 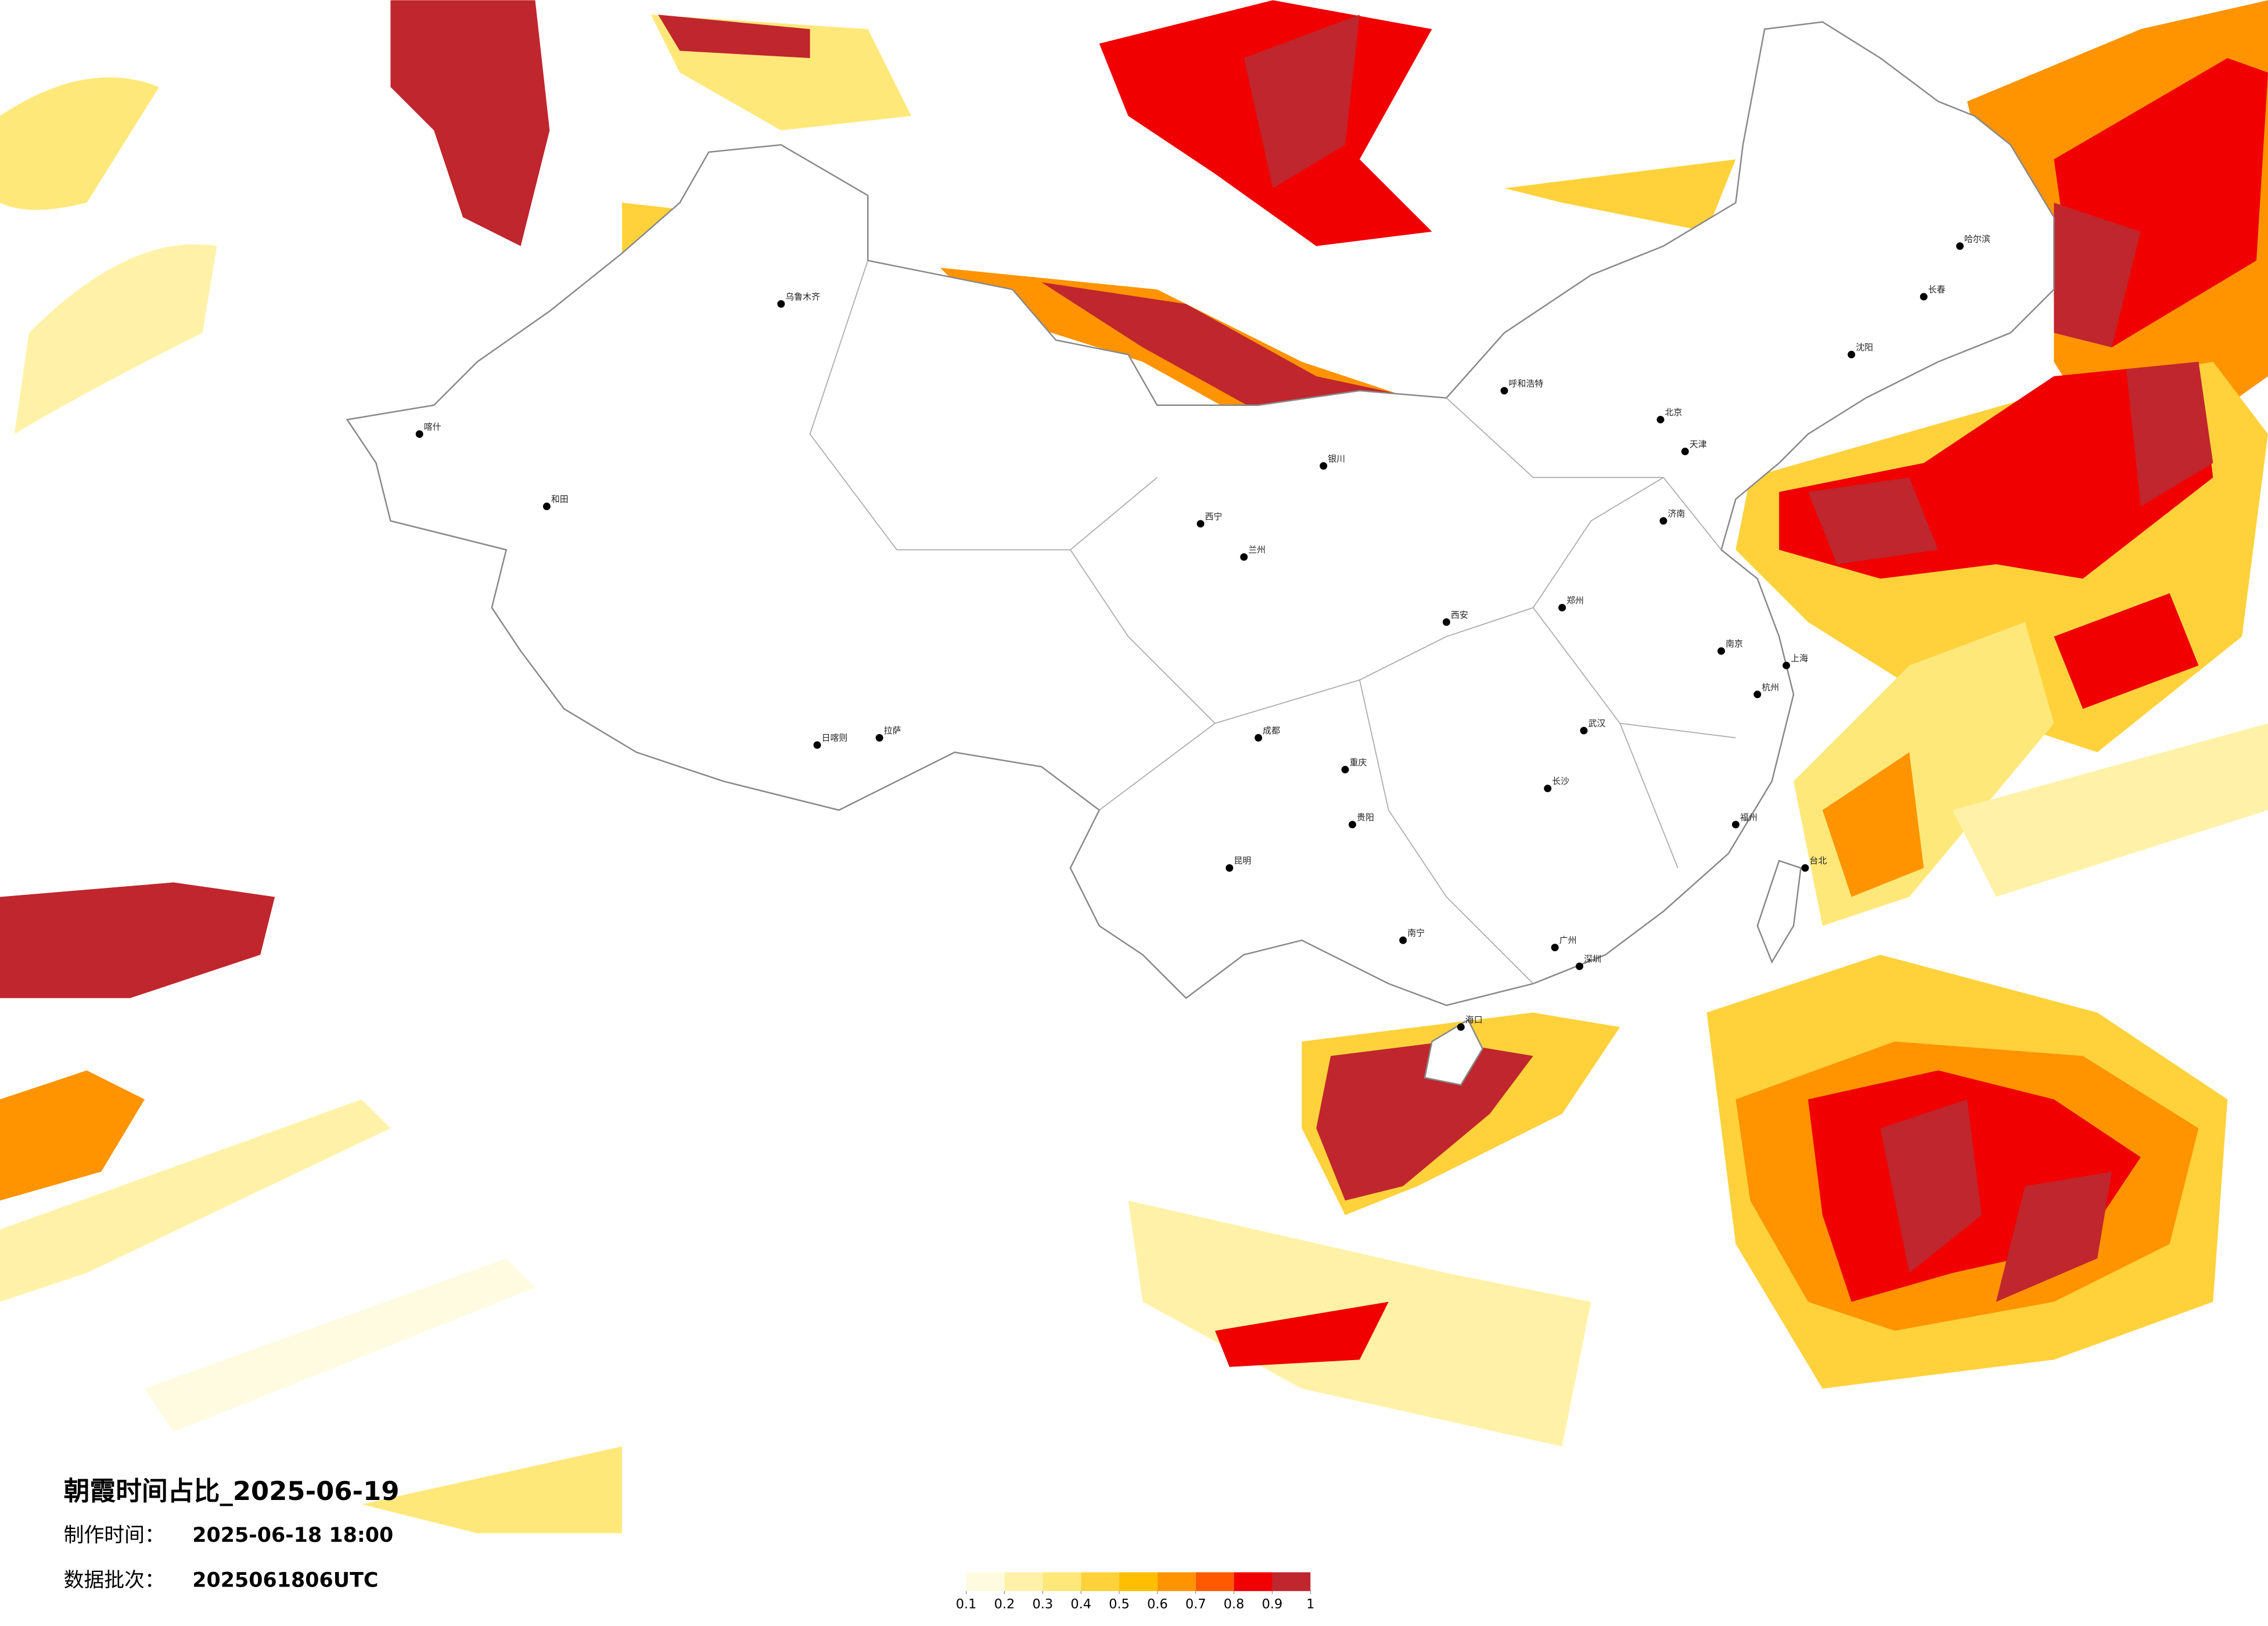 What do you see at coordinates (1734, 644) in the screenshot?
I see `city-label: 南京` at bounding box center [1734, 644].